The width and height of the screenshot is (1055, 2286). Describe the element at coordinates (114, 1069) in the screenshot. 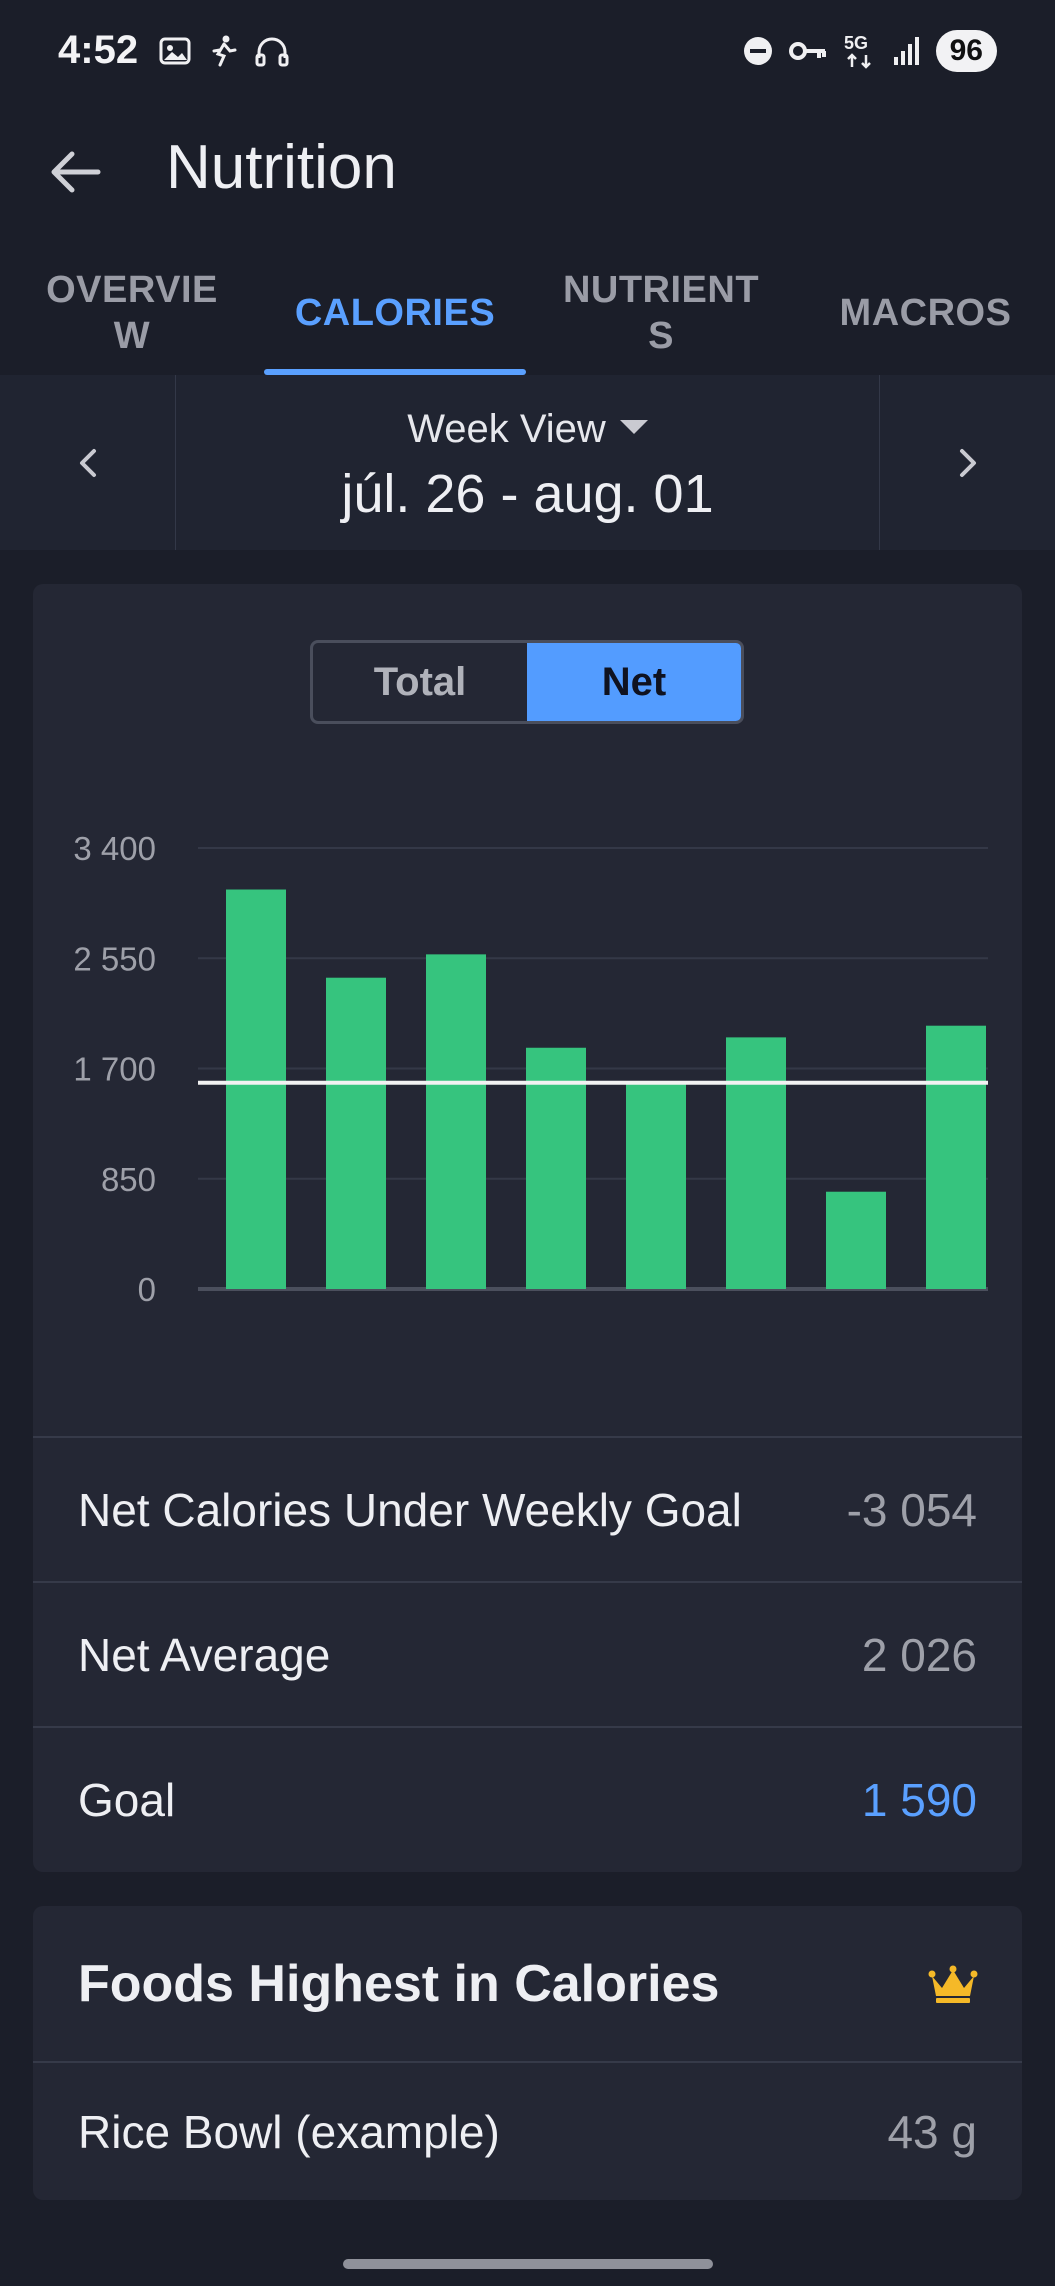

I see `y-tick-label: 1 700` at that location.